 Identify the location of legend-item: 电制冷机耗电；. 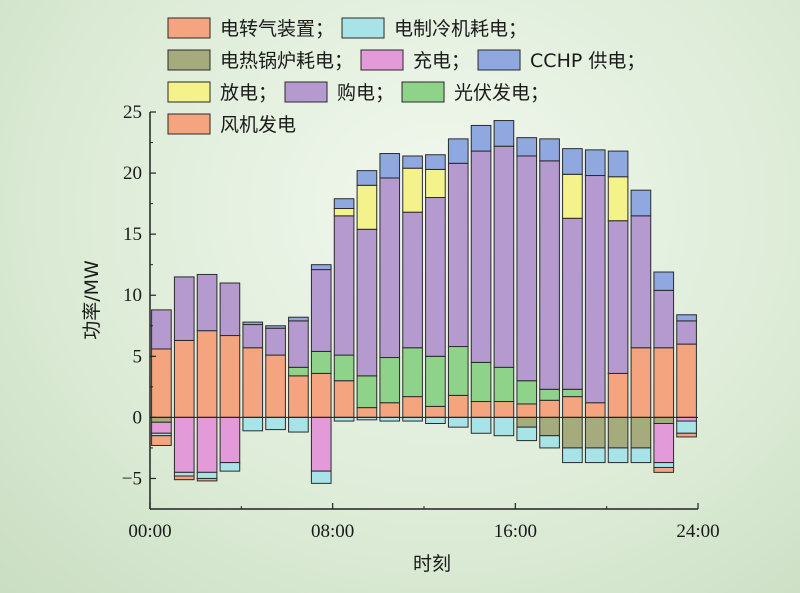
(434, 28).